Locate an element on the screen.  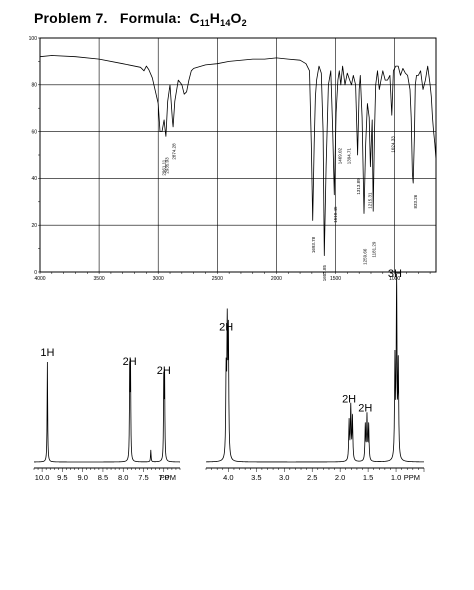
ir-peak-label: 2961.11 is located at coordinates (163, 167).